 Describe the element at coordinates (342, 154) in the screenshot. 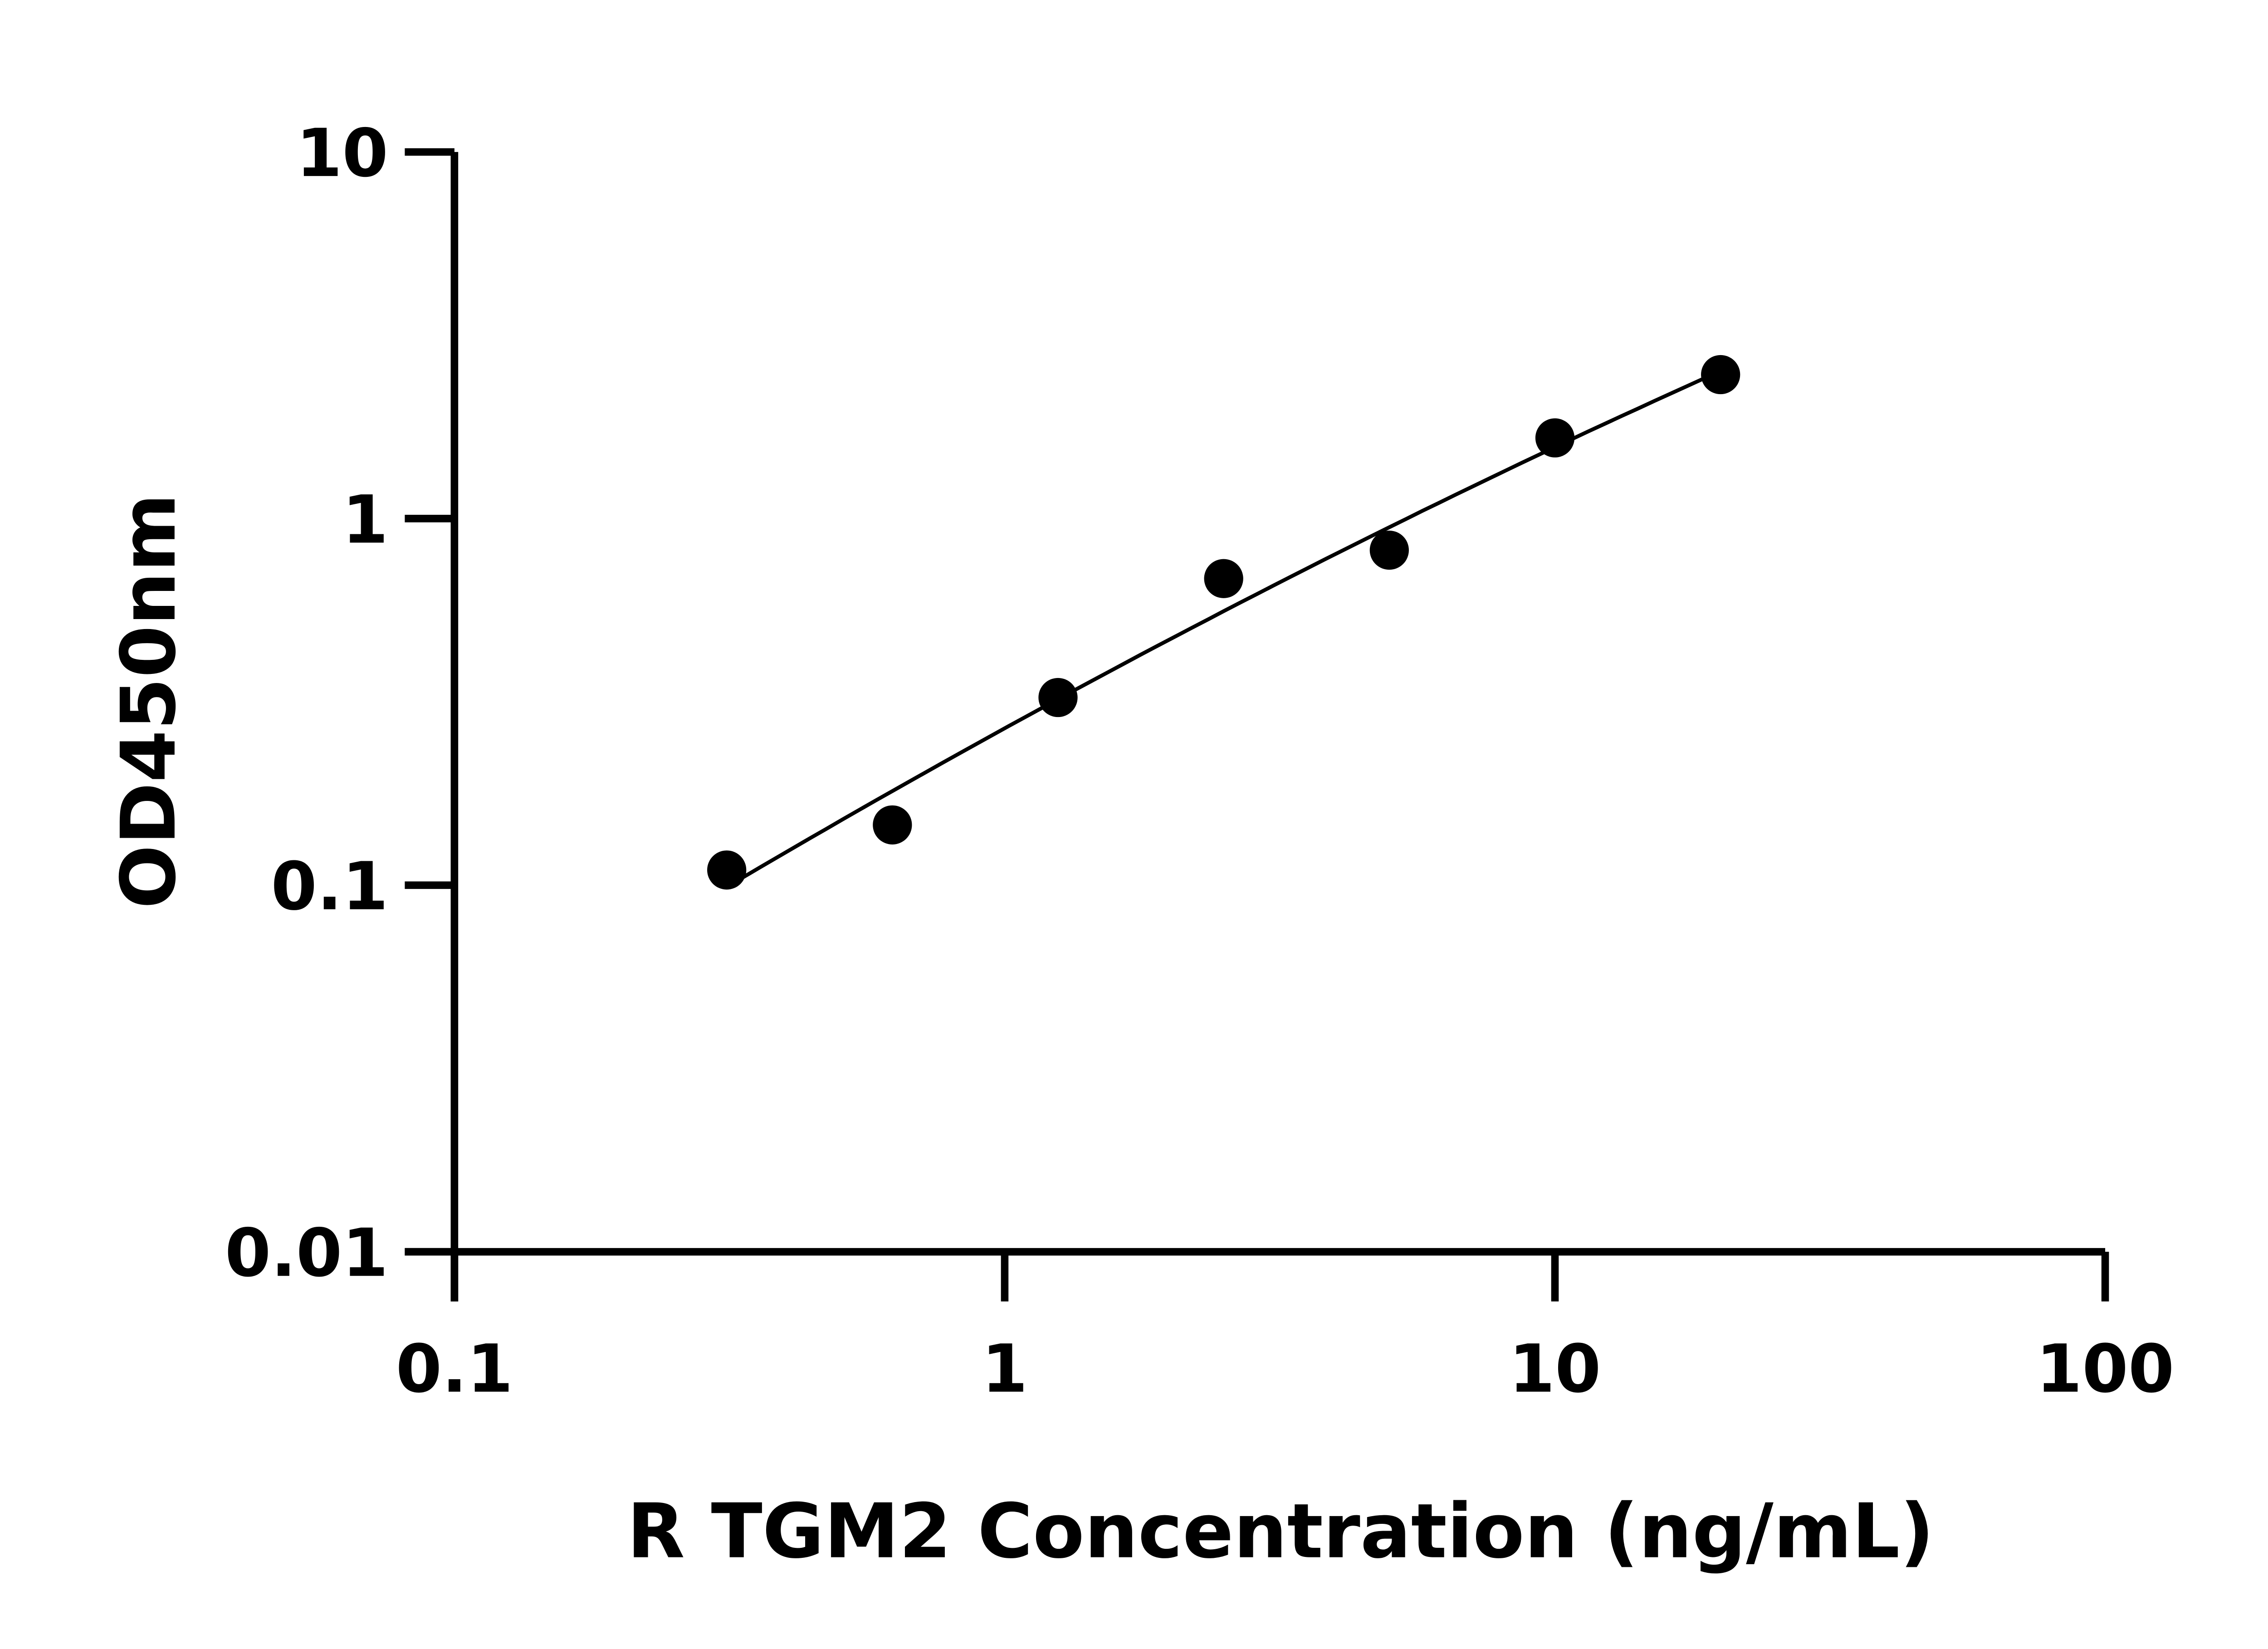

I see `y-tick-label: 10` at that location.